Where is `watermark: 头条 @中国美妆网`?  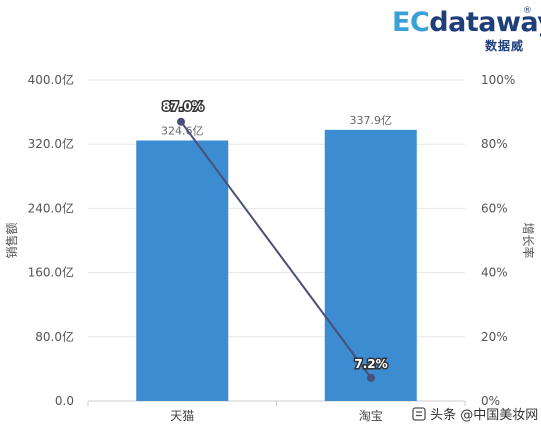
watermark: 头条 @中国美妆网 is located at coordinates (475, 413).